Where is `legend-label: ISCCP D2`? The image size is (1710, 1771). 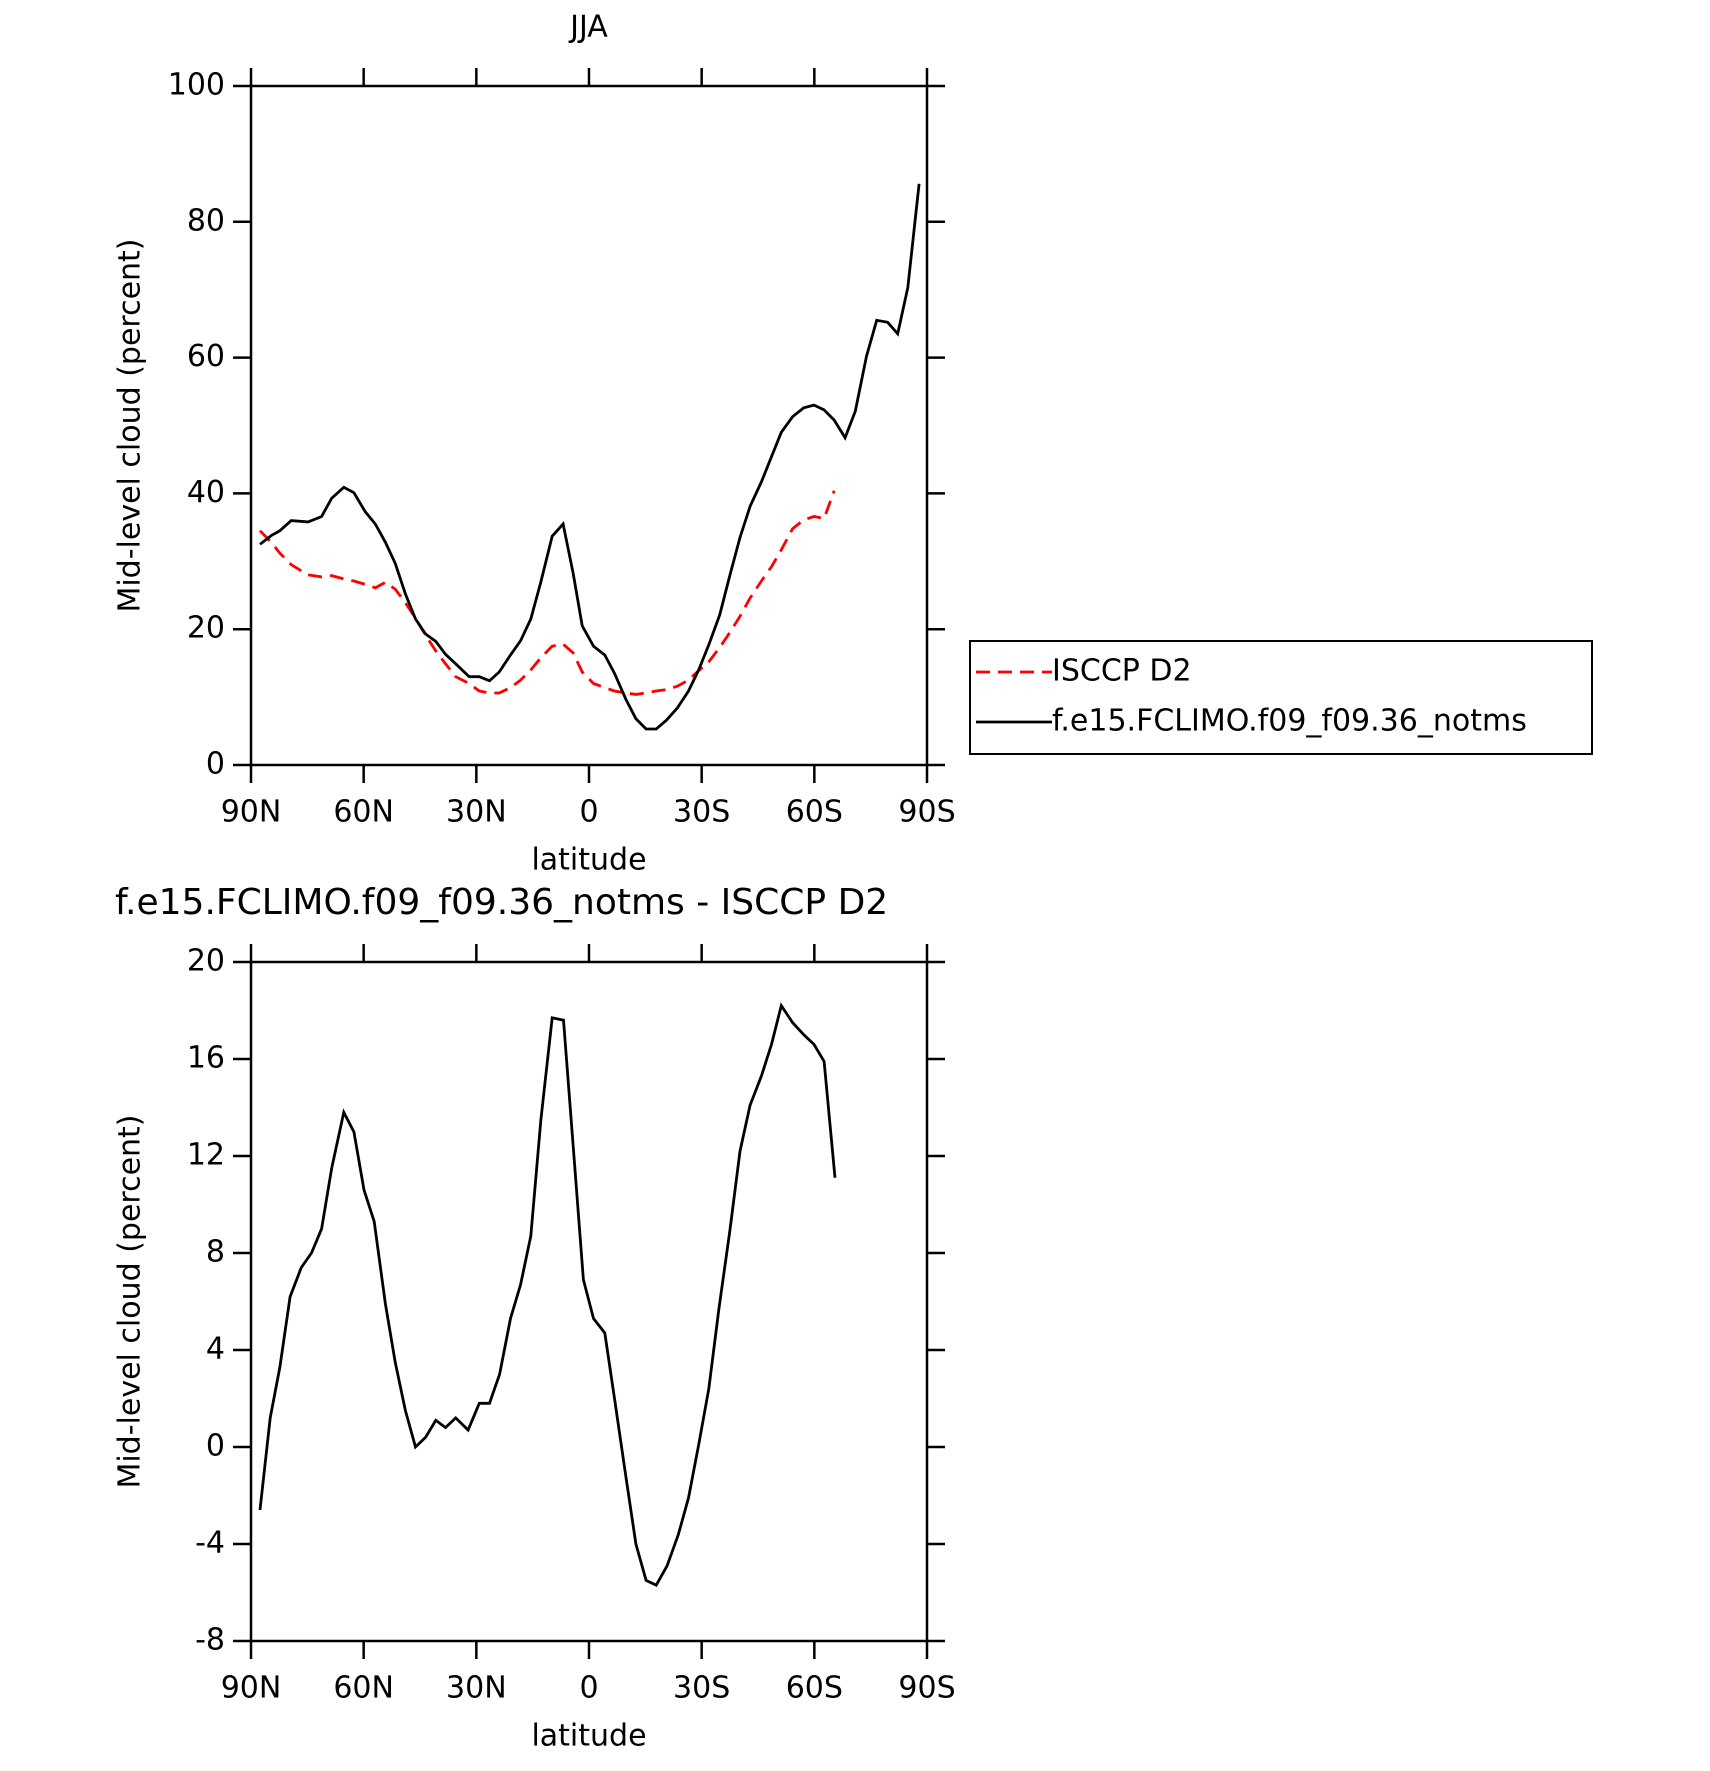
legend-label: ISCCP D2 is located at coordinates (1122, 671).